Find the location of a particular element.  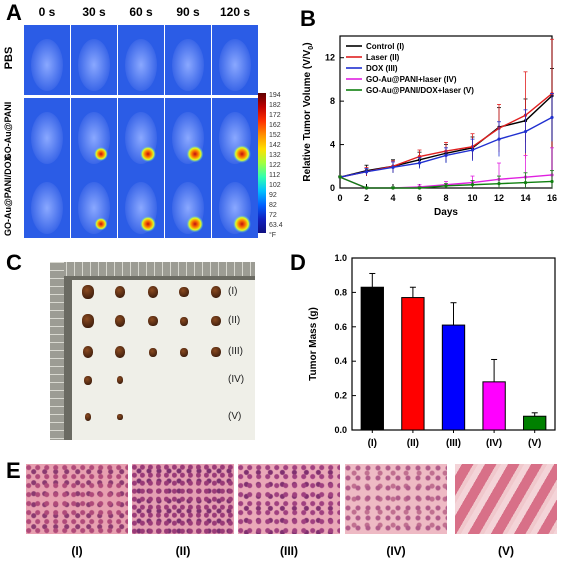

legend-label: Control (I) is located at coordinates (385, 46).